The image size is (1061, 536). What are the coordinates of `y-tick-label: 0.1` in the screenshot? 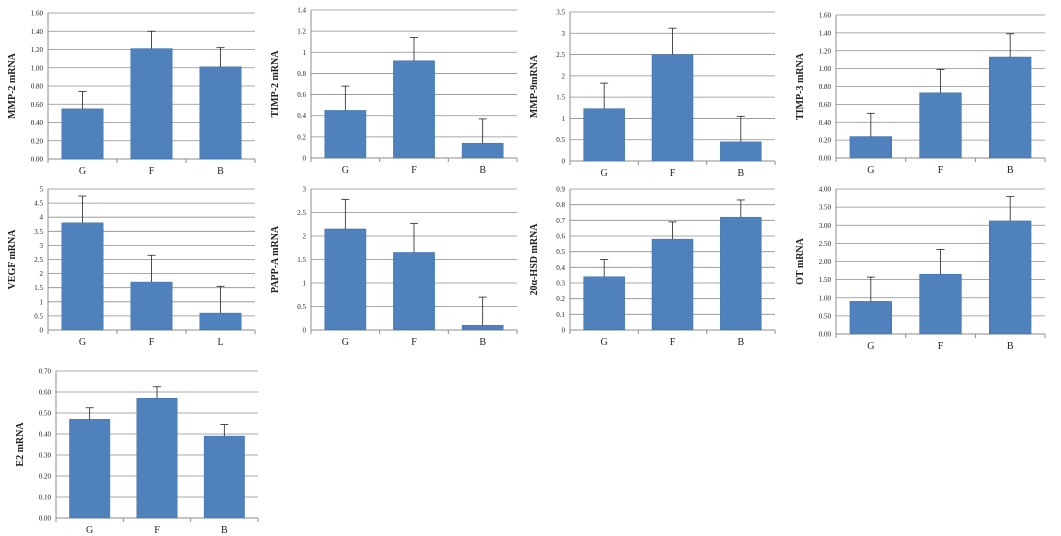 It's located at (560, 315).